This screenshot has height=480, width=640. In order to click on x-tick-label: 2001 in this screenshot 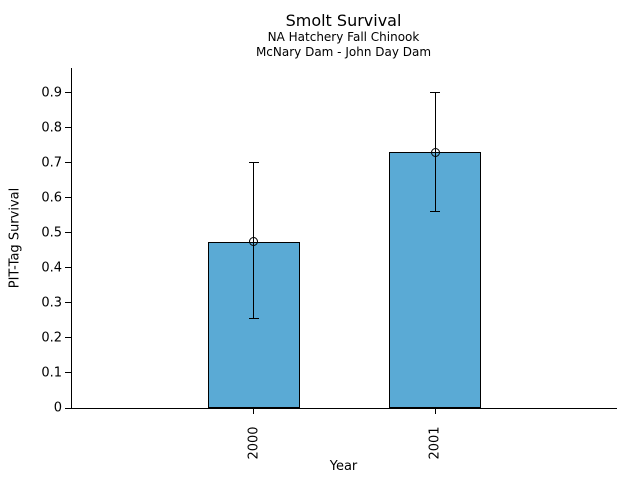, I will do `click(435, 443)`.